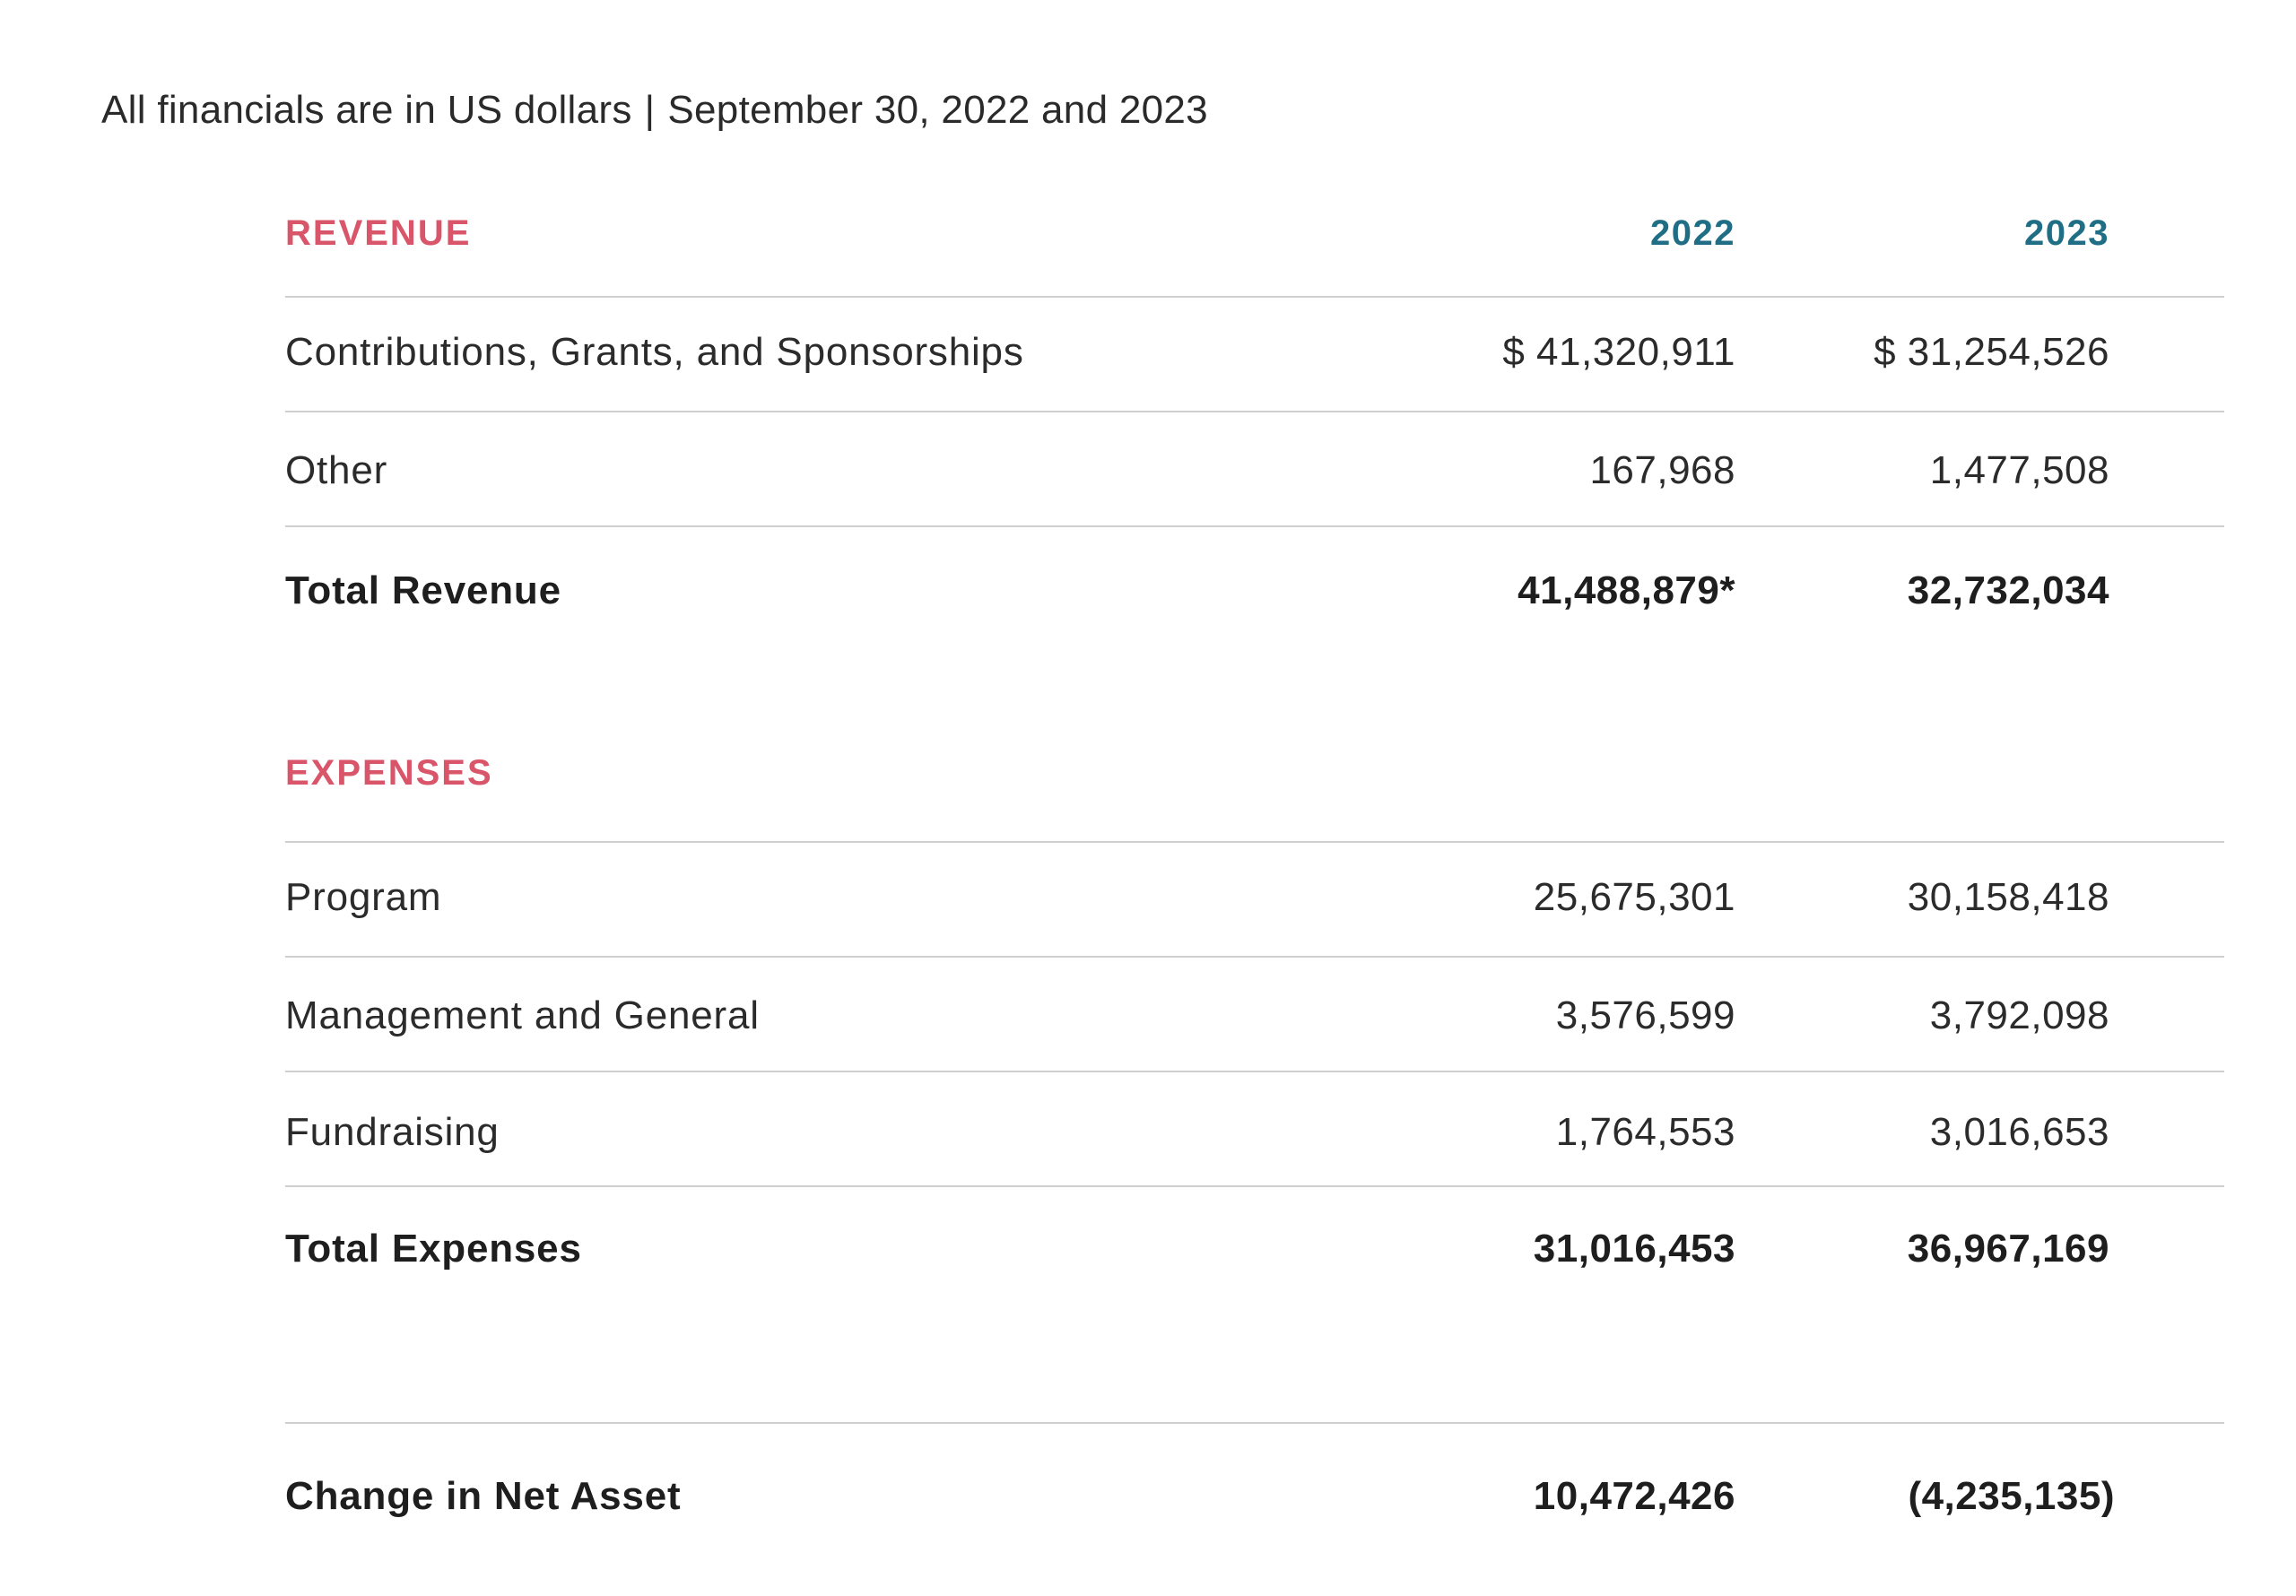  I want to click on row-value-2022: 1,764,553, so click(1645, 1132).